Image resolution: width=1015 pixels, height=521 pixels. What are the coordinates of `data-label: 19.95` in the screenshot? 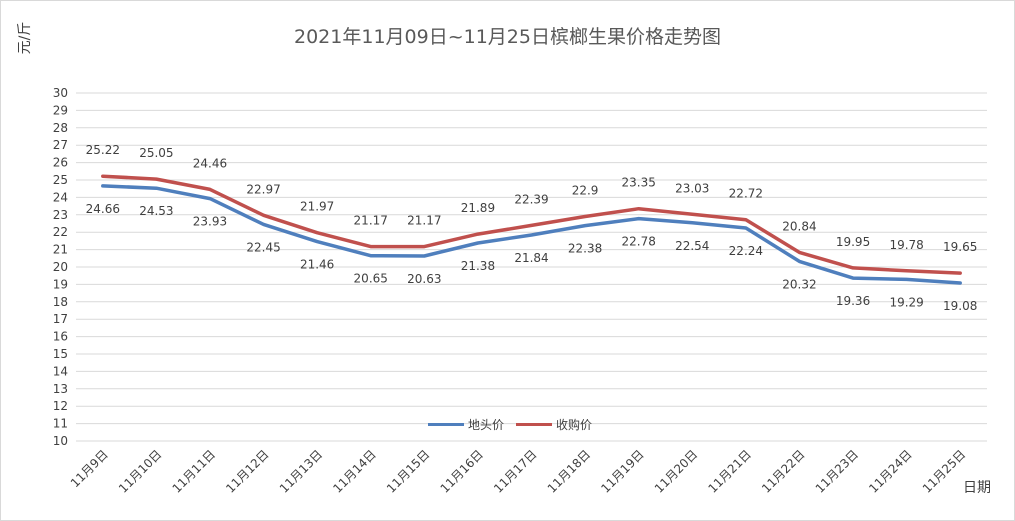 It's located at (853, 242).